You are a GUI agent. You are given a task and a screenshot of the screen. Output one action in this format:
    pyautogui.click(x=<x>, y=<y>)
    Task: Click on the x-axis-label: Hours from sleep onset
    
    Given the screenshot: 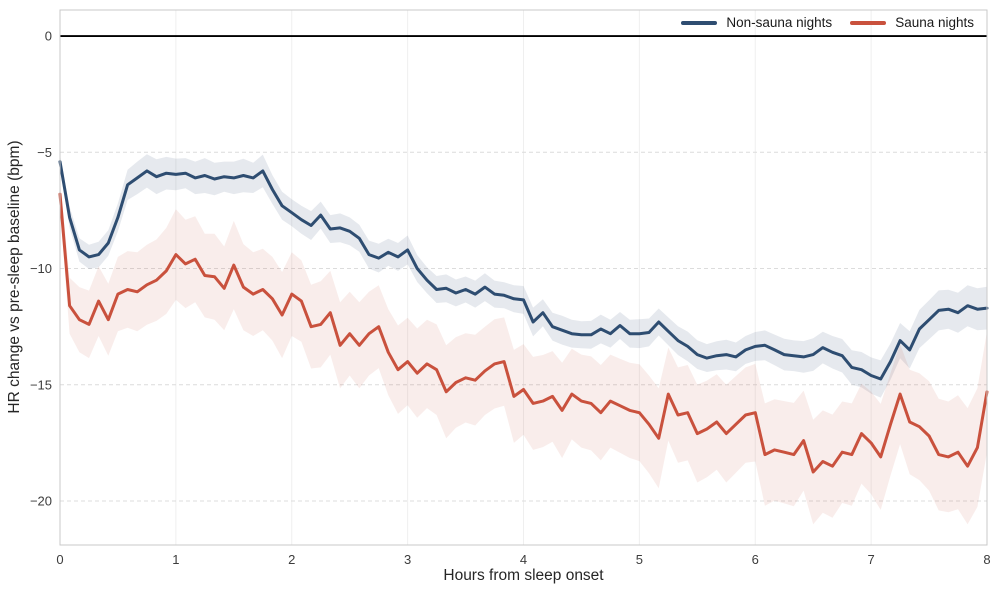 What is the action you would take?
    pyautogui.click(x=523, y=575)
    